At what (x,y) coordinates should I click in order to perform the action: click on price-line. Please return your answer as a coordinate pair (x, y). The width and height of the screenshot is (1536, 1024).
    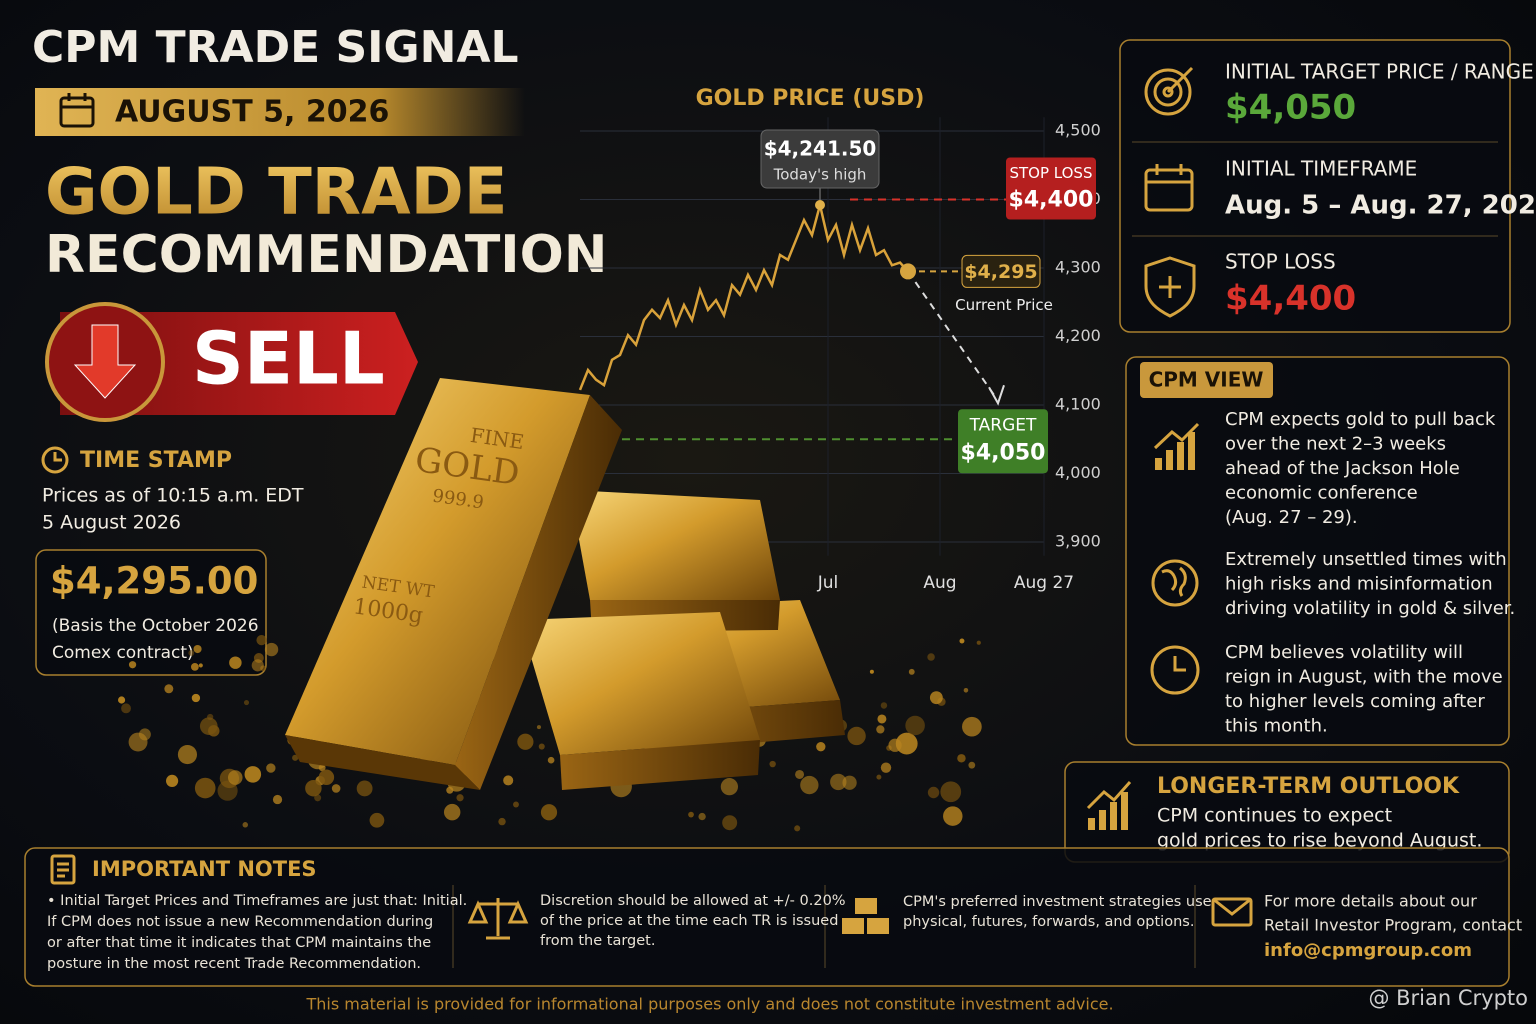
    Looking at the image, I should click on (743, 297).